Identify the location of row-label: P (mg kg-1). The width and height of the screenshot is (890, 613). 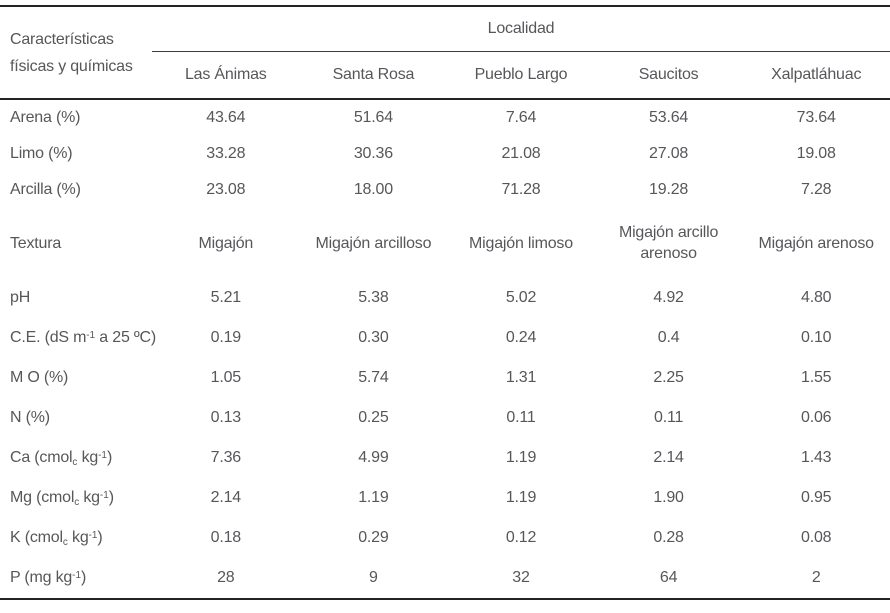
(48, 577).